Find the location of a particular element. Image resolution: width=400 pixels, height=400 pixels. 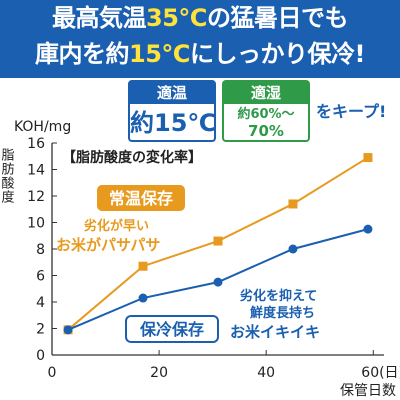

header-line-1: 最高気温35℃の猛暑日でも is located at coordinates (200, 18).